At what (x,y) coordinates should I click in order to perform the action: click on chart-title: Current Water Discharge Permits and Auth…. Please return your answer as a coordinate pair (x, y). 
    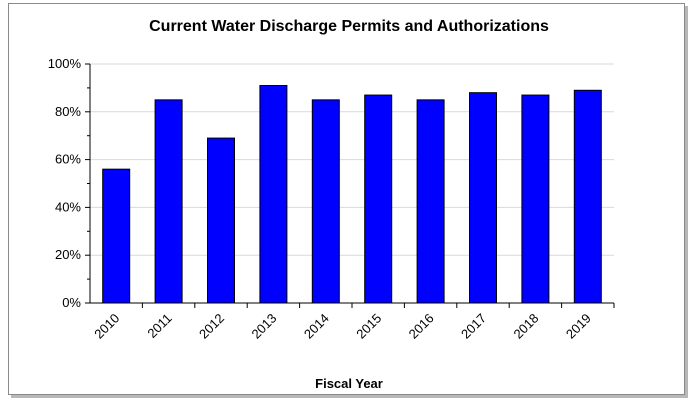
    Looking at the image, I should click on (349, 26).